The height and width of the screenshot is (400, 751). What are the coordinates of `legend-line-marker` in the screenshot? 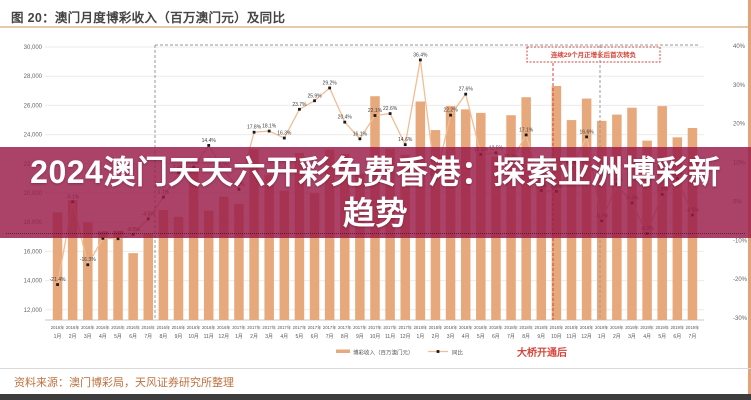 It's located at (438, 351).